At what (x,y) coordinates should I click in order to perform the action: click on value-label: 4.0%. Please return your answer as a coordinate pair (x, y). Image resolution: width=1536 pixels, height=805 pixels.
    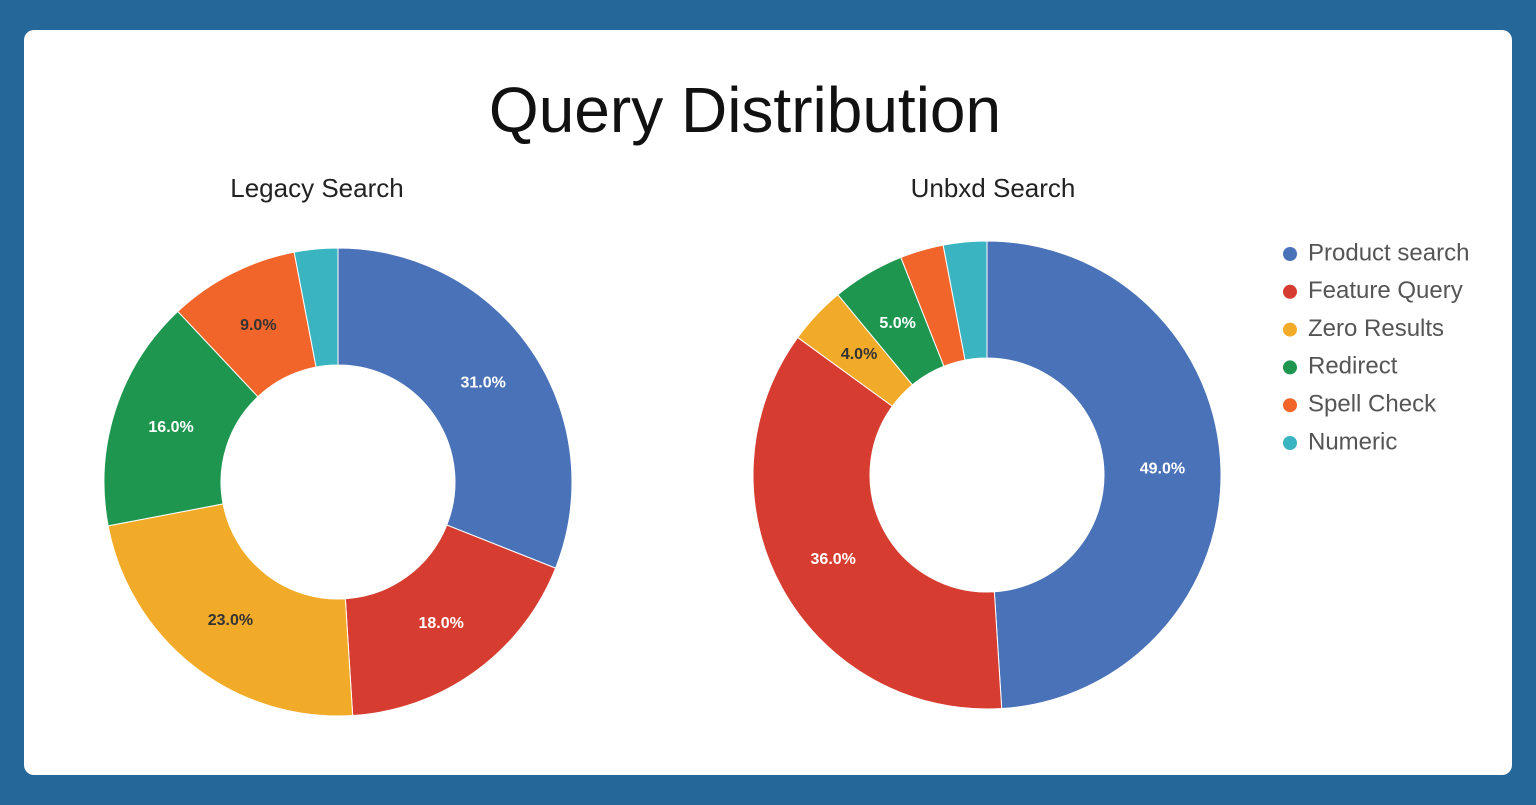
    Looking at the image, I should click on (859, 354).